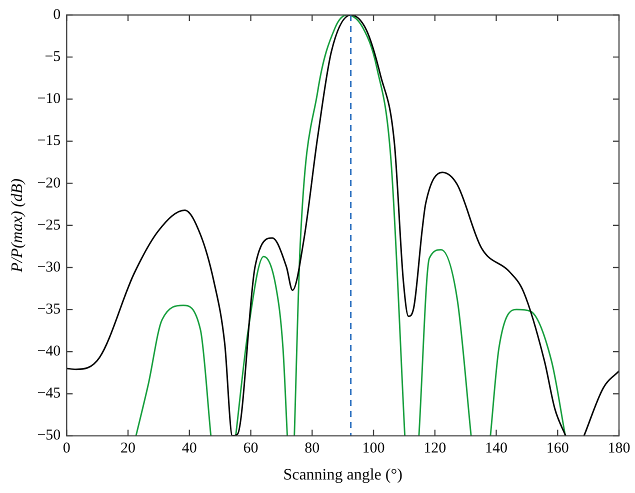  I want to click on y-tick-label: −30, so click(49, 267).